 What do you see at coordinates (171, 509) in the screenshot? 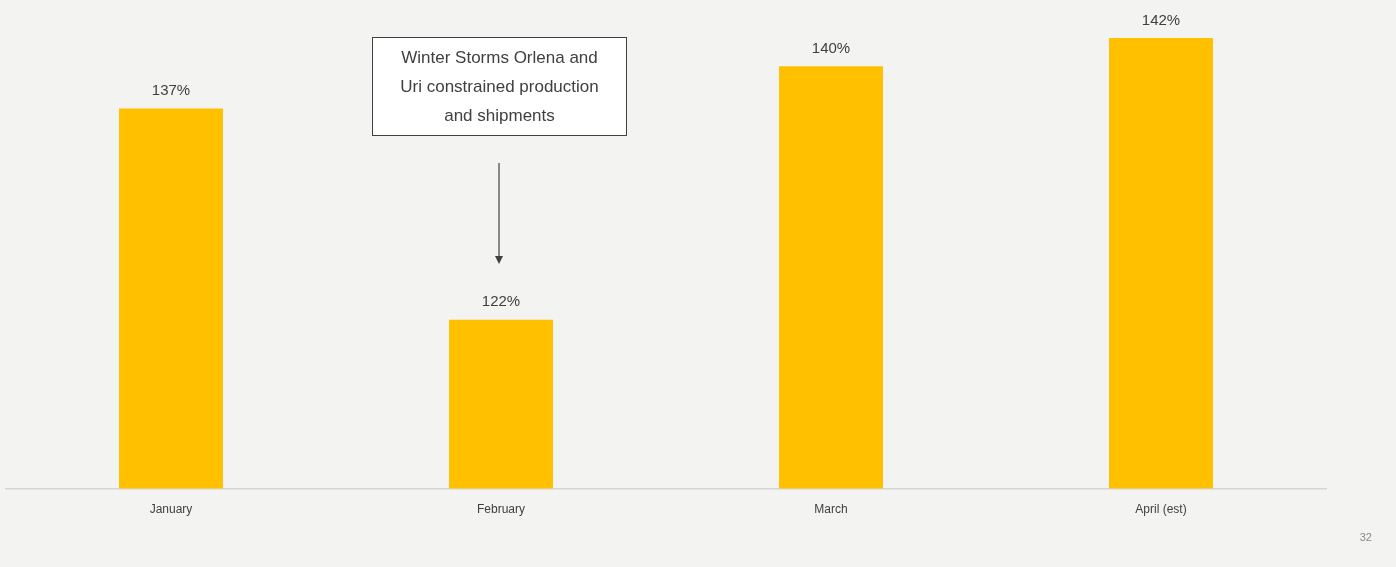
I see `x-tick-label: January` at bounding box center [171, 509].